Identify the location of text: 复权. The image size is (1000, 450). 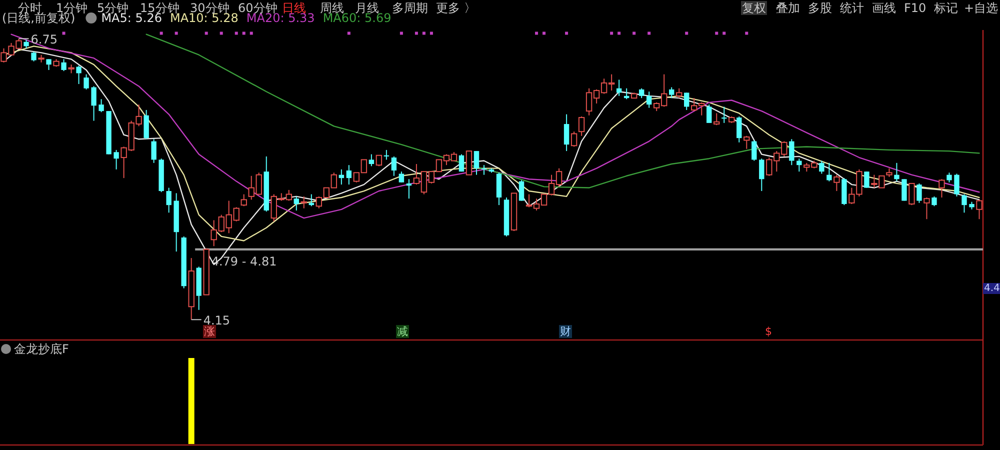
(754, 8).